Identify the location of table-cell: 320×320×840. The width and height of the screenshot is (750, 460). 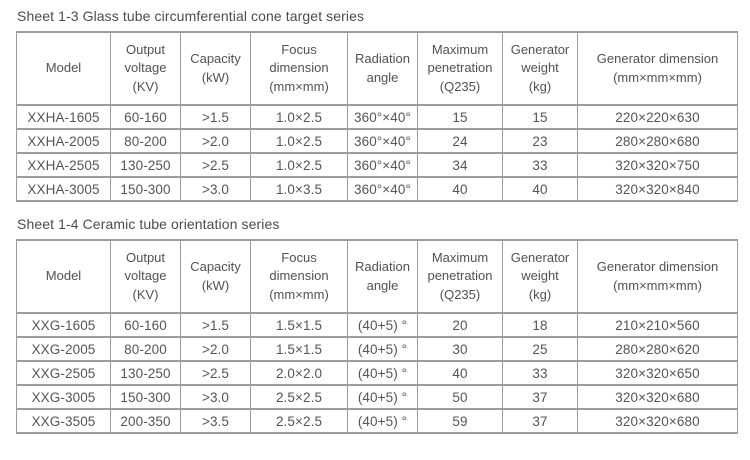
(657, 189).